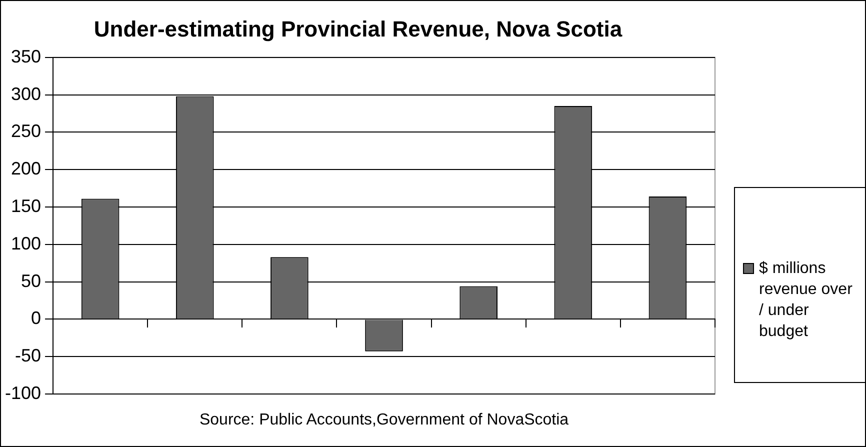 The height and width of the screenshot is (447, 866). What do you see at coordinates (23, 392) in the screenshot?
I see `y-tick-label: -100` at bounding box center [23, 392].